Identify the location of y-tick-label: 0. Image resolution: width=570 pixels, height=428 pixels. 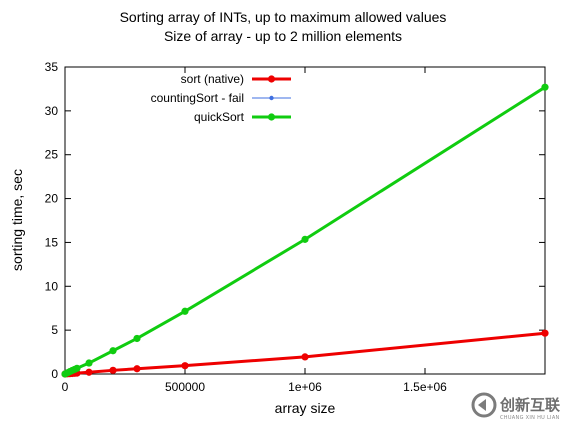
(54, 374).